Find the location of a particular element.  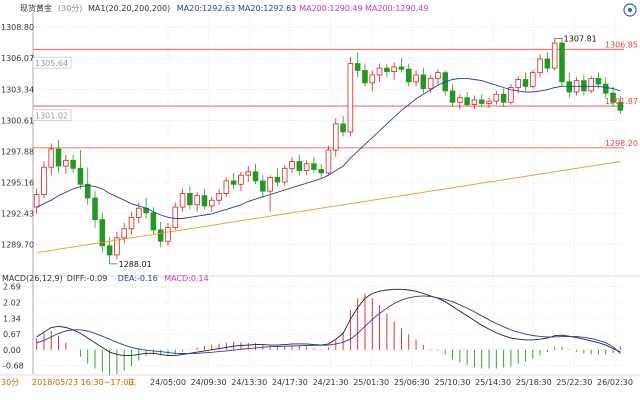

macd-y-tick-label: 0.67 is located at coordinates (12, 334).